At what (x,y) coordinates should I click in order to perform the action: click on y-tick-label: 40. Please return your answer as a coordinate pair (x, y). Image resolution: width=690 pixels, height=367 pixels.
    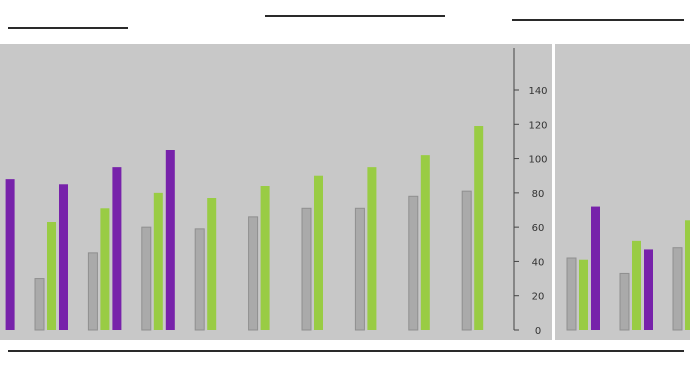
    Looking at the image, I should click on (538, 262).